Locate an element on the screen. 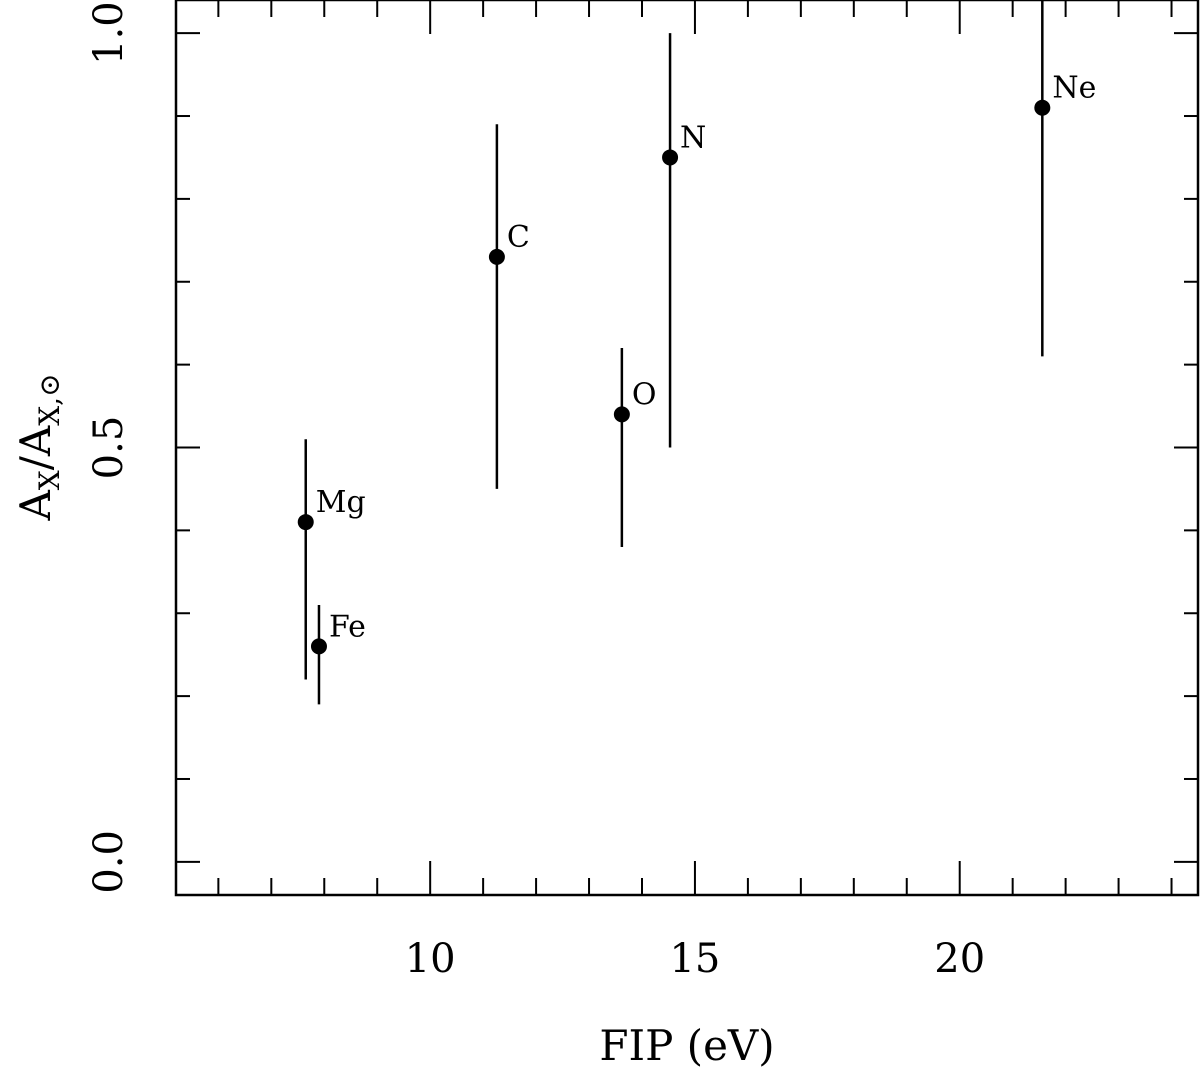  point-label: Fe is located at coordinates (347, 626).